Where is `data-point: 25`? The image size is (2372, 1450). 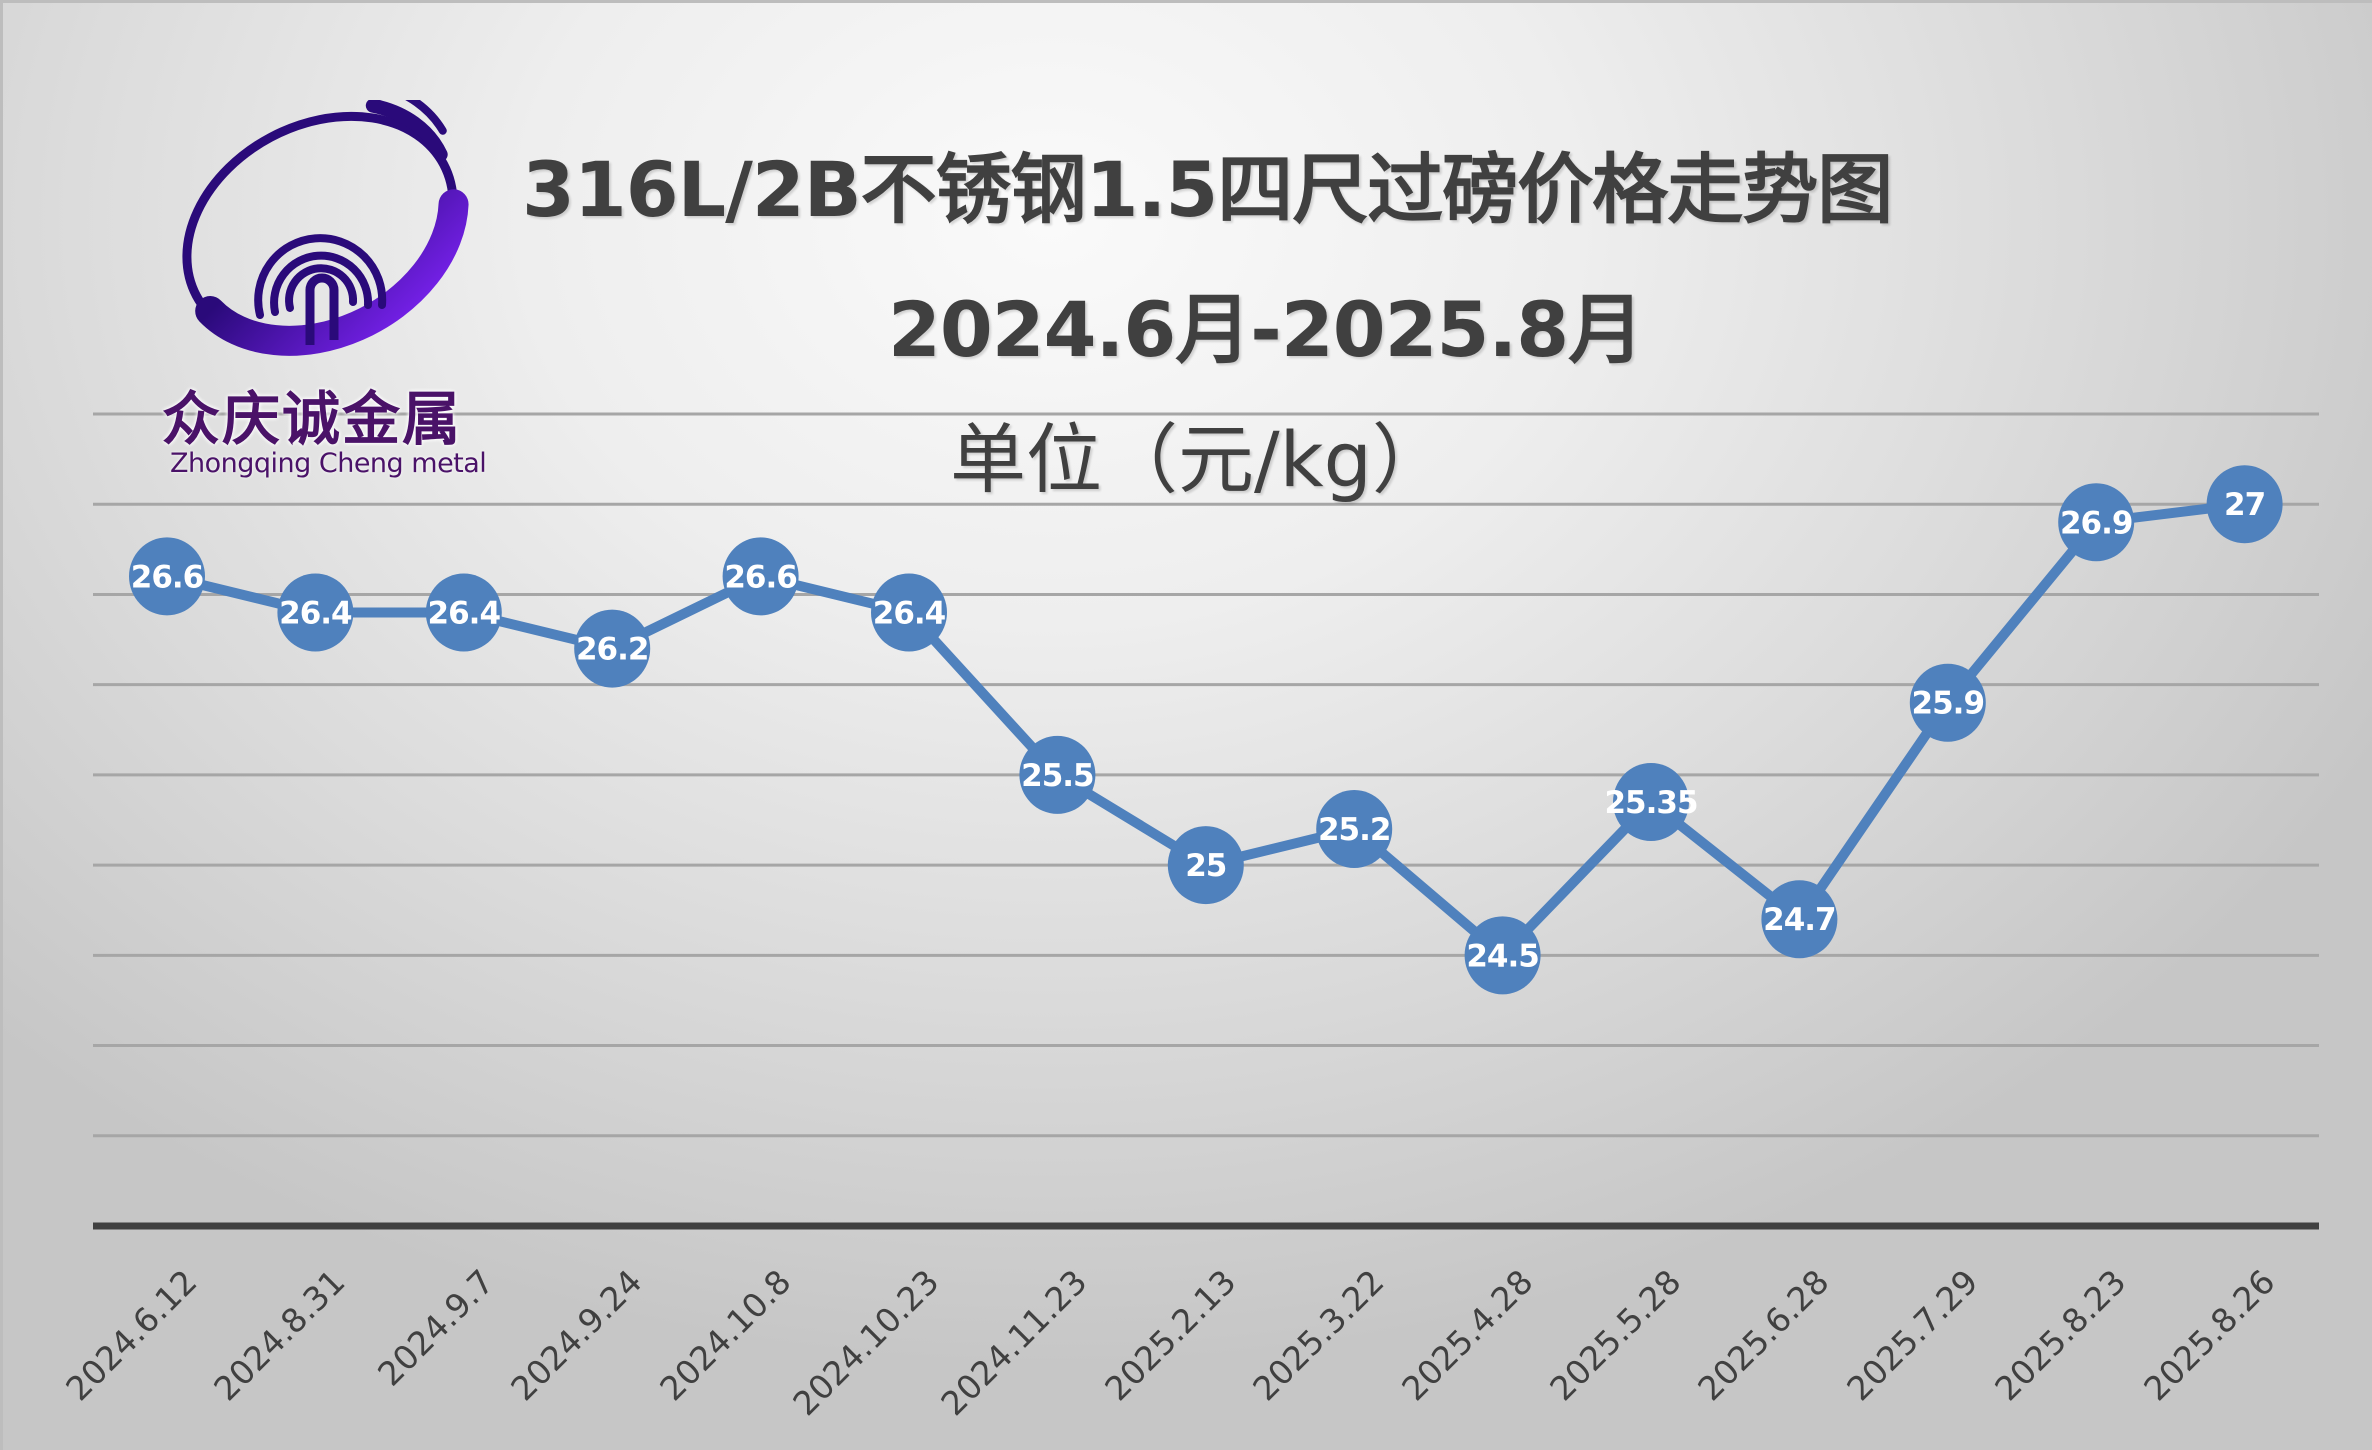 data-point: 25 is located at coordinates (1205, 865).